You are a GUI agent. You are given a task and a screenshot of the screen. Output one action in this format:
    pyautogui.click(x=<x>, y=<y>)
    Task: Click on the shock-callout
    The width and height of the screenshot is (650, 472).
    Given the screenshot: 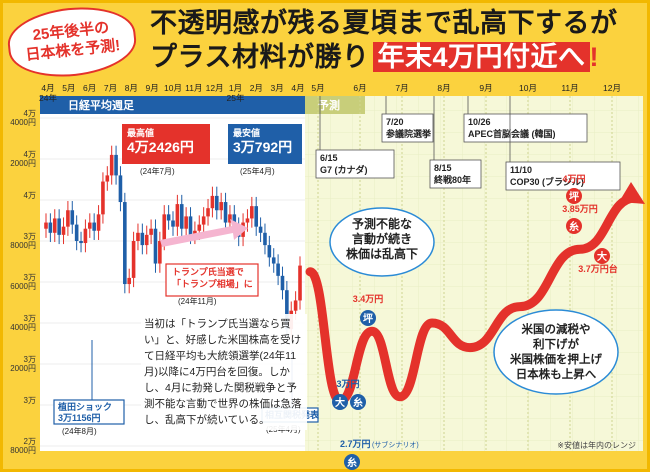 What is the action you would take?
    pyautogui.click(x=89, y=412)
    